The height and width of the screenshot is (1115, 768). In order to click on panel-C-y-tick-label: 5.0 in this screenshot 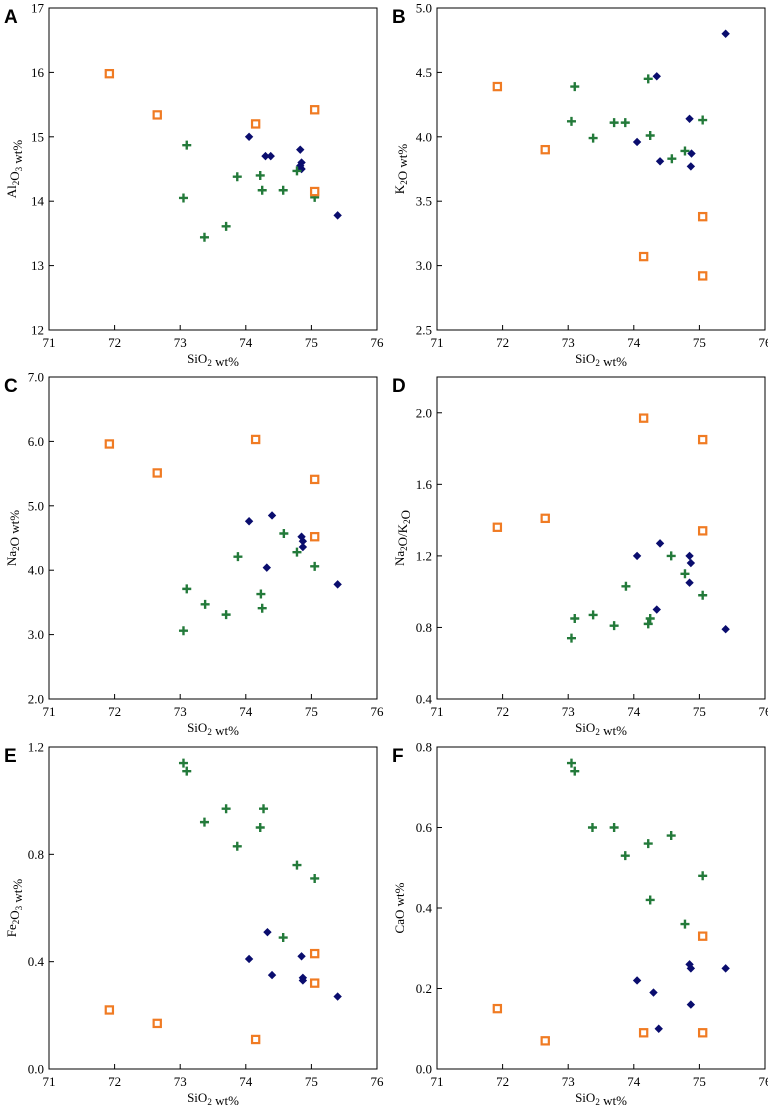, I will do `click(36, 505)`.